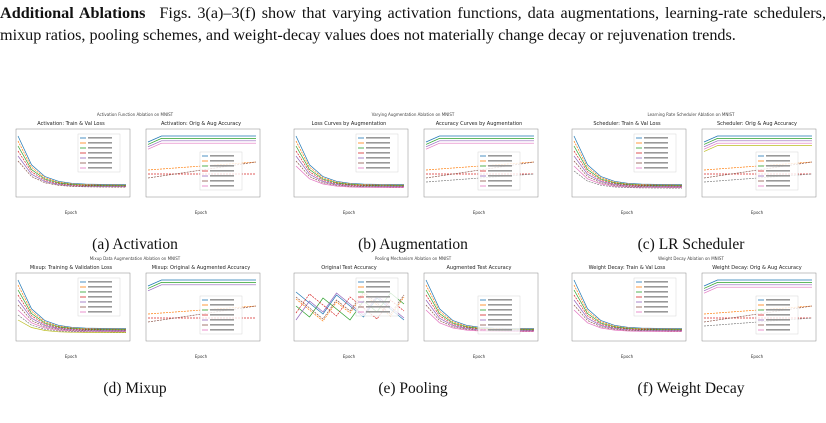 The height and width of the screenshot is (423, 826). What do you see at coordinates (71, 268) in the screenshot?
I see `subplot-title: Mixup: Training & Validation Loss` at bounding box center [71, 268].